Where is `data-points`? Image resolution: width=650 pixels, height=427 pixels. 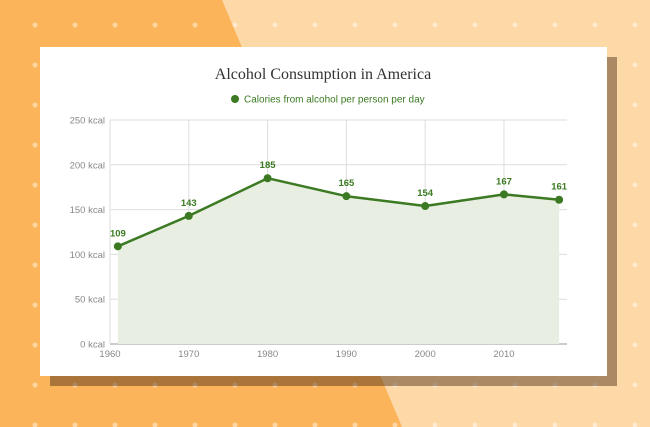 data-points is located at coordinates (338, 212).